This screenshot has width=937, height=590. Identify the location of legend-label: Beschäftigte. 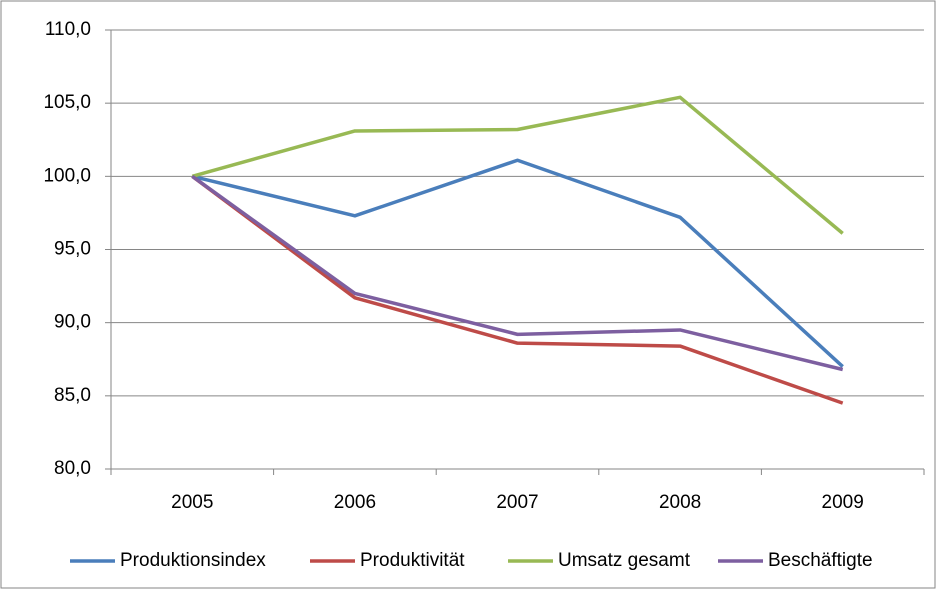
(820, 560).